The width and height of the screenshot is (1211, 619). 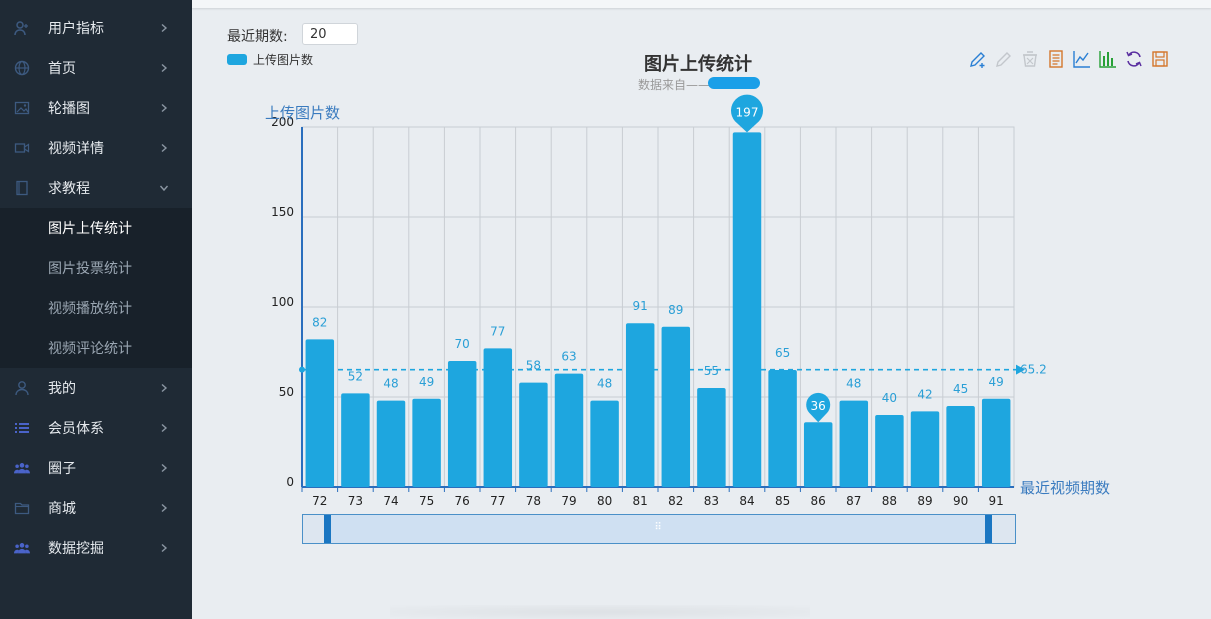 I want to click on sidebar-item-label: 用户指标, so click(x=76, y=29).